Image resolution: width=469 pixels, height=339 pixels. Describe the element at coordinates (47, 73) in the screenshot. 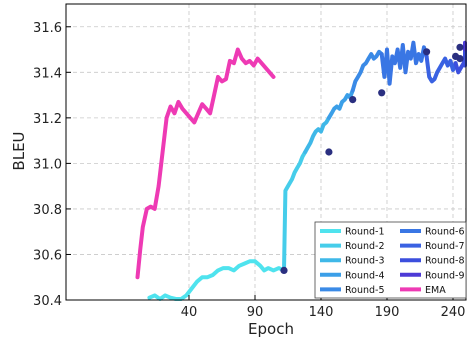

I see `y-tick-label: 31.4` at that location.